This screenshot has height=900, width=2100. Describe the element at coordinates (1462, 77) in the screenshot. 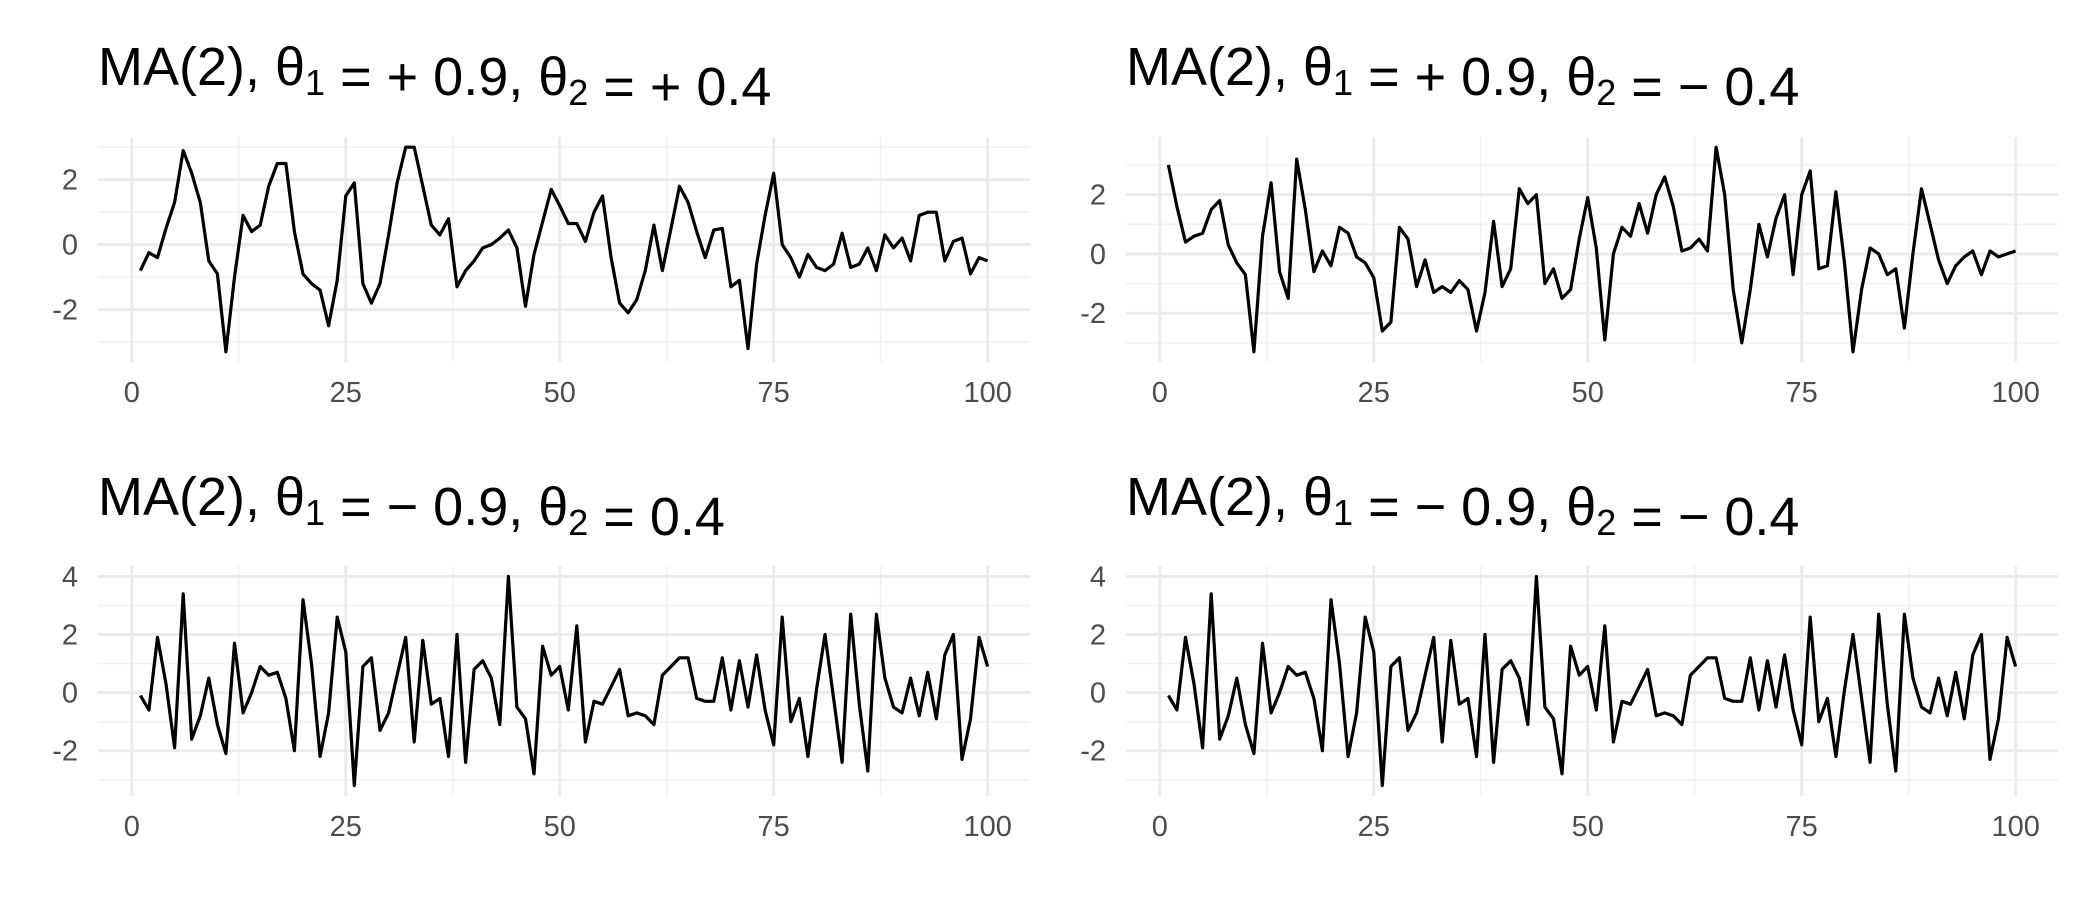

I see `panel-title: MA(2), θ1 = + 0.9, θ2 = − 0.4` at that location.